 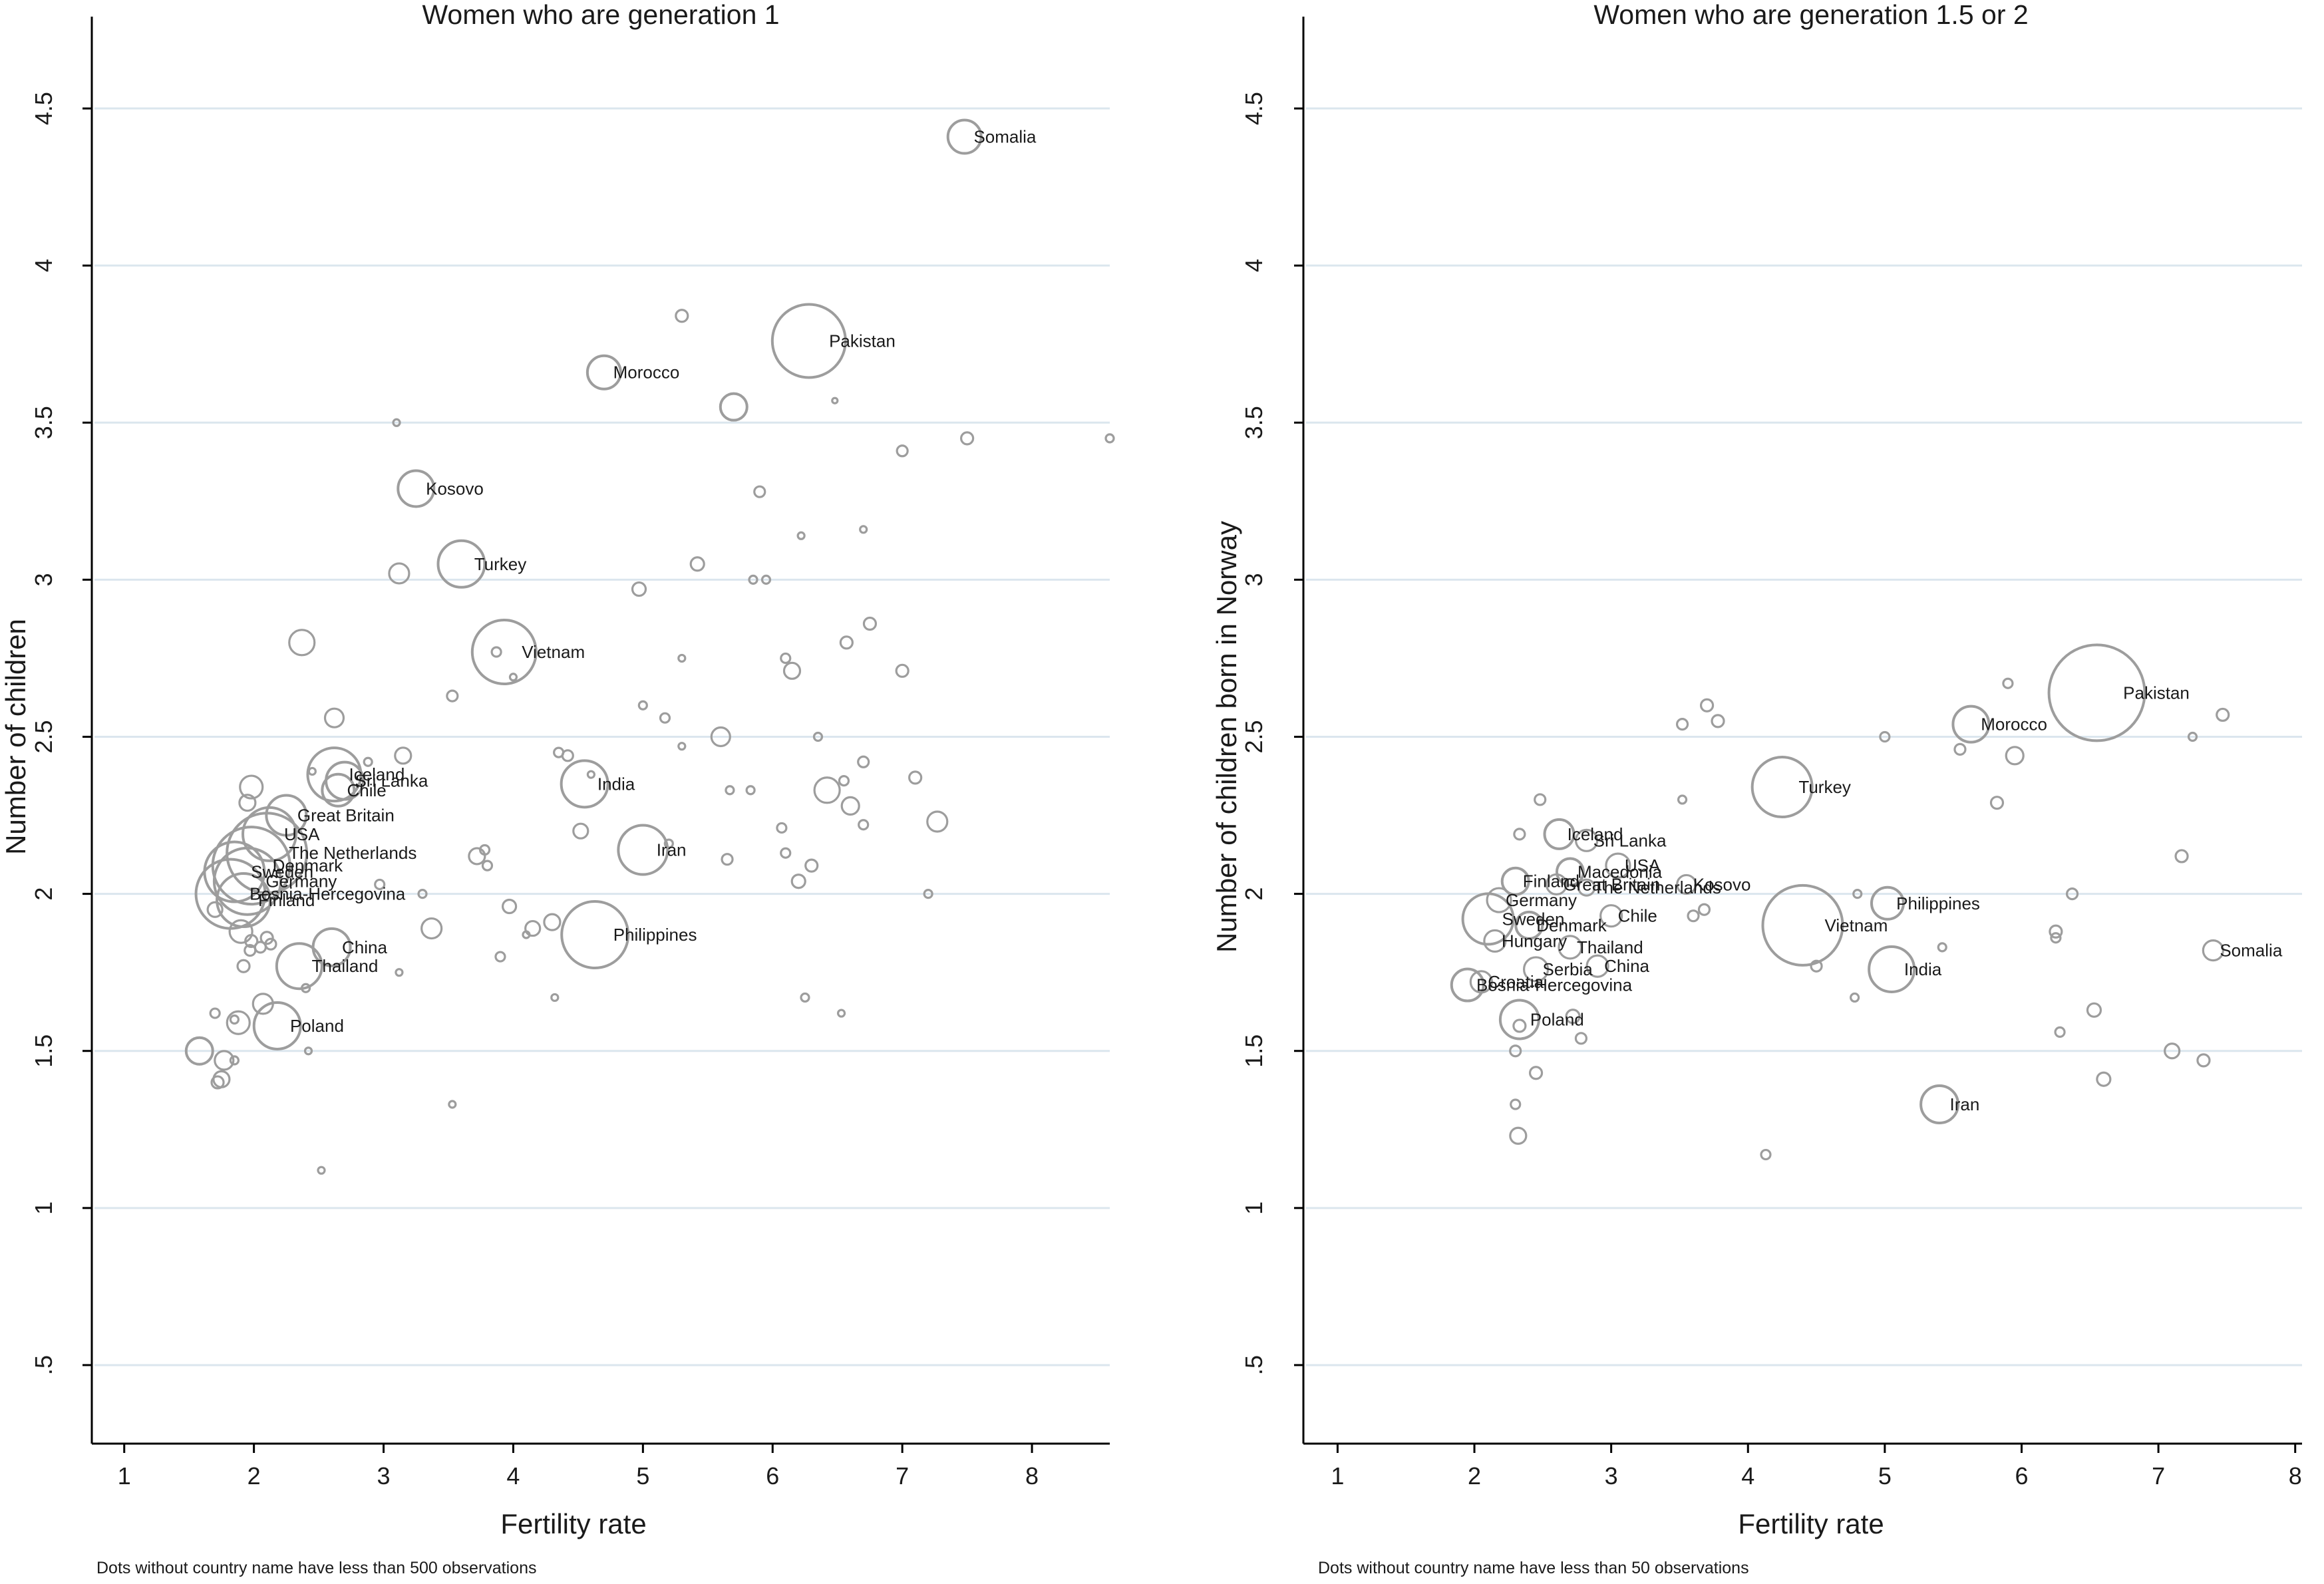 I want to click on point-label: Germany, so click(x=301, y=881).